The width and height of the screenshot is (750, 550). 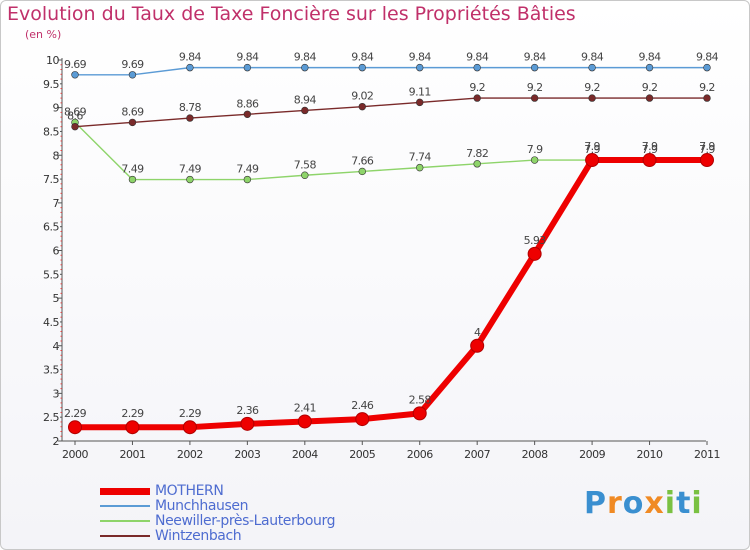 What do you see at coordinates (362, 160) in the screenshot?
I see `data-label: 7.66` at bounding box center [362, 160].